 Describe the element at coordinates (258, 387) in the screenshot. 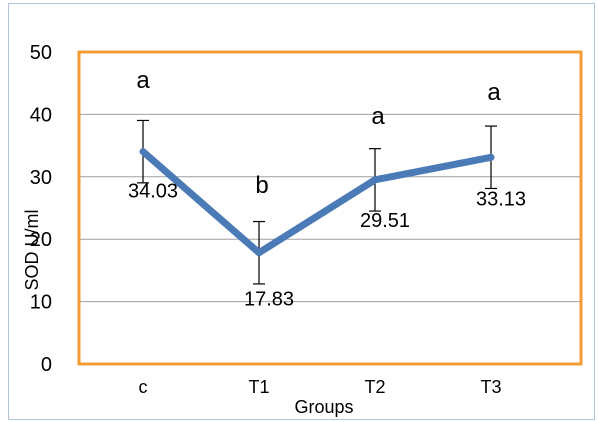

I see `x-tick-label: T1` at that location.